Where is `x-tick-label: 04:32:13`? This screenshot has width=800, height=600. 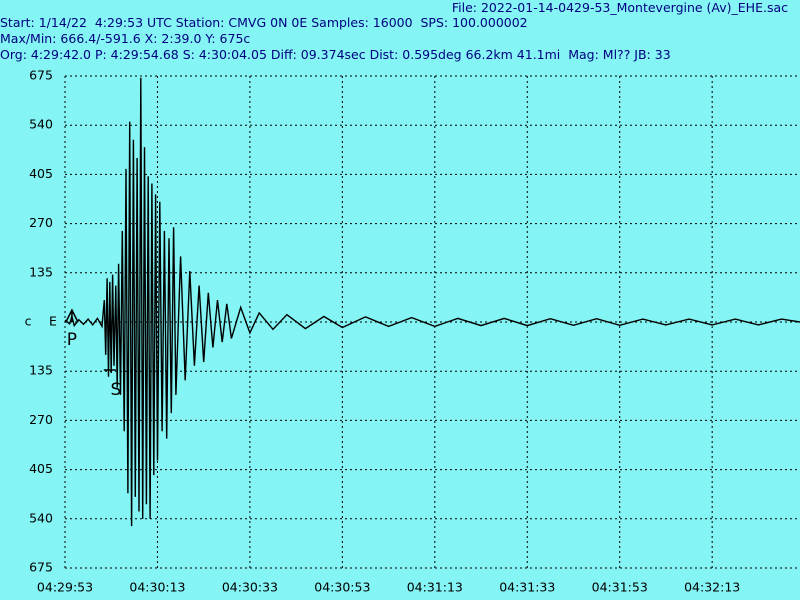
x-tick-label: 04:32:13 is located at coordinates (712, 587).